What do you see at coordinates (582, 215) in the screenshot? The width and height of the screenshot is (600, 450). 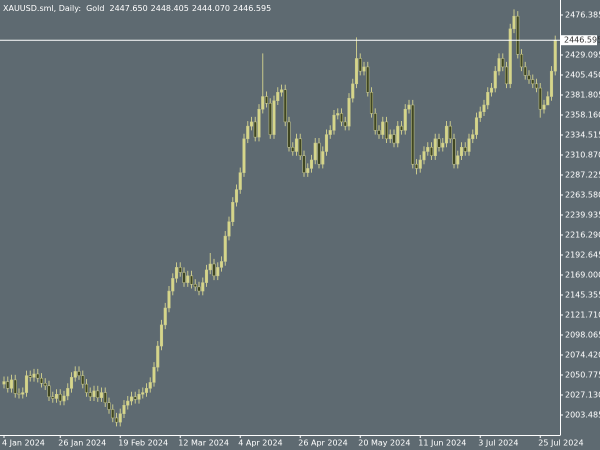 I see `y-tick-label: 2239.935` at bounding box center [582, 215].